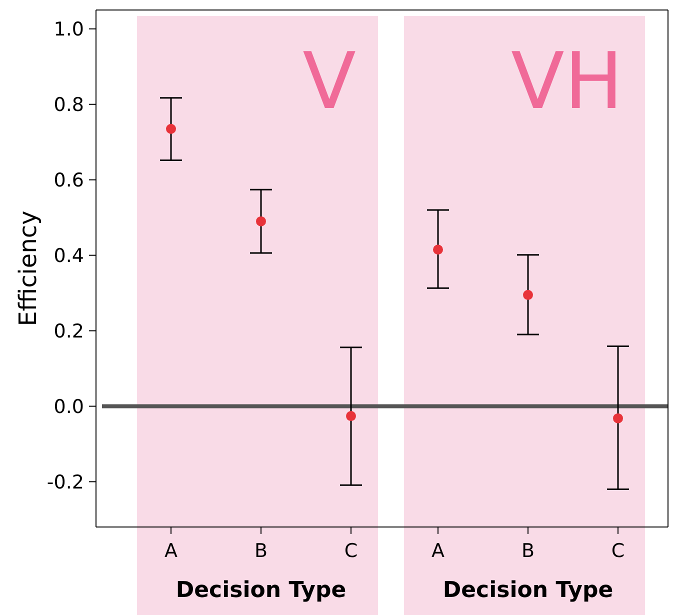 This screenshot has height=615, width=679. I want to click on y-tick-label: 0.2, so click(69, 331).